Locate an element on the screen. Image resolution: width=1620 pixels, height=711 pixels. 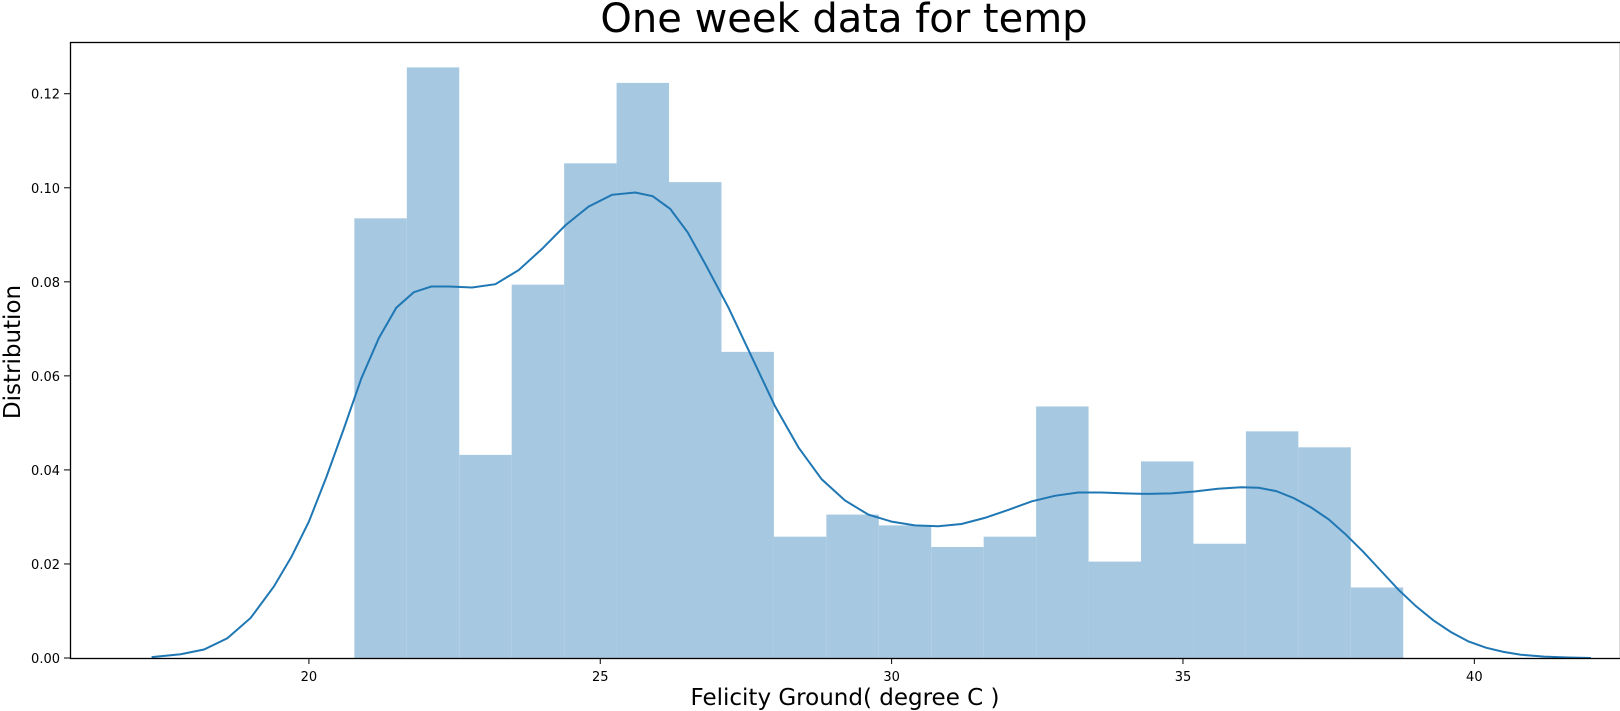
x-axis-title: Felicity Ground( degree C ) is located at coordinates (844, 698).